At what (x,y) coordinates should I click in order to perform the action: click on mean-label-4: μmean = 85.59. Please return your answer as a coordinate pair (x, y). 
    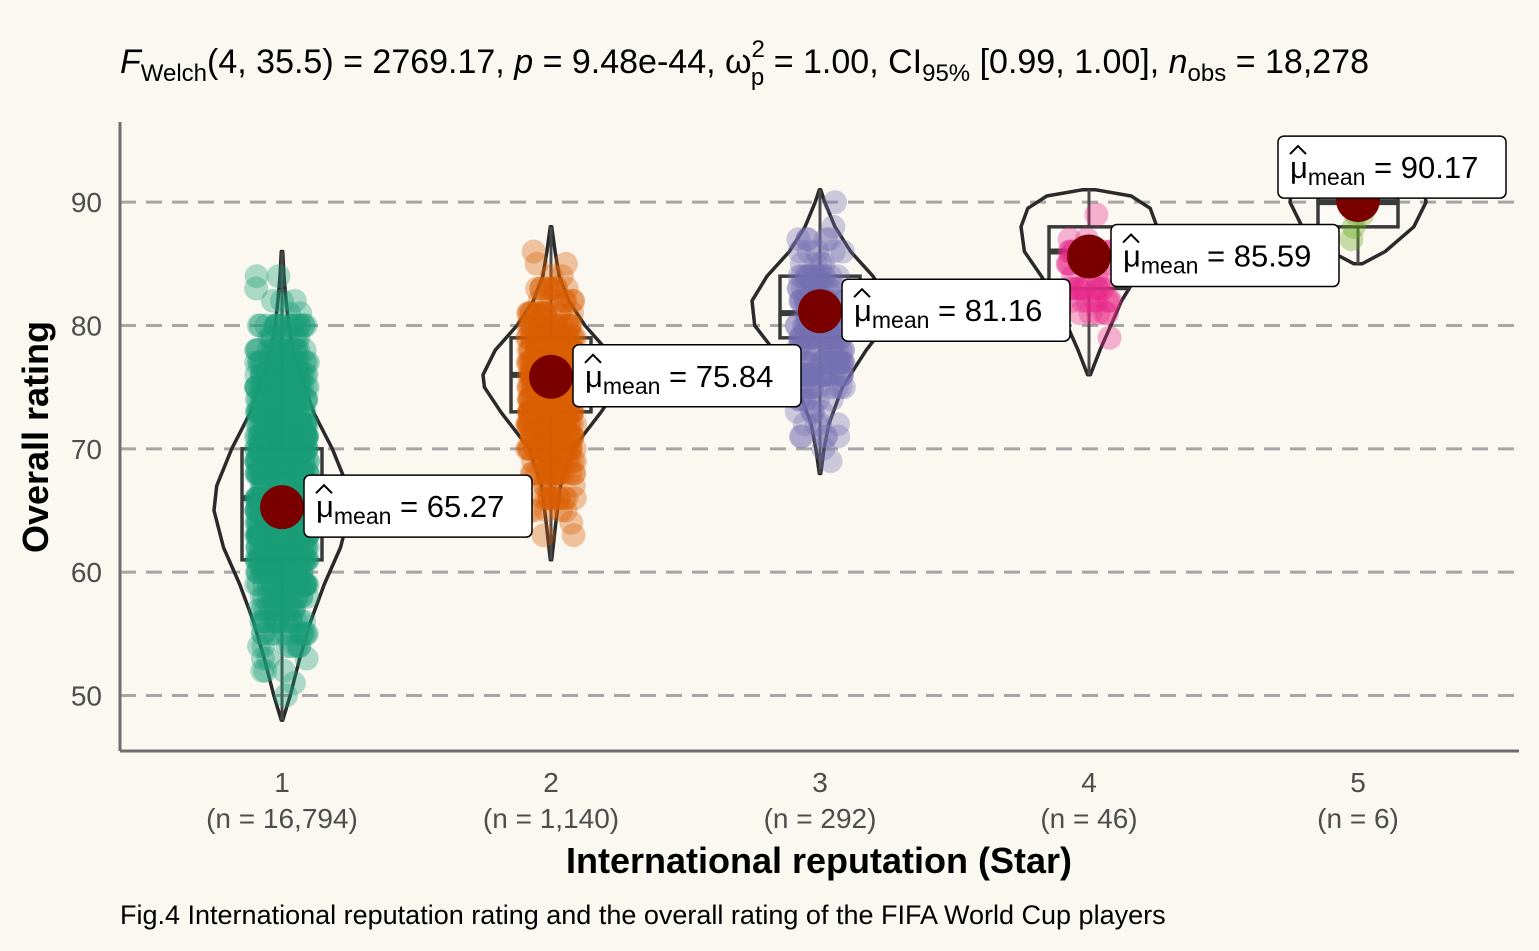
    Looking at the image, I should click on (1217, 259).